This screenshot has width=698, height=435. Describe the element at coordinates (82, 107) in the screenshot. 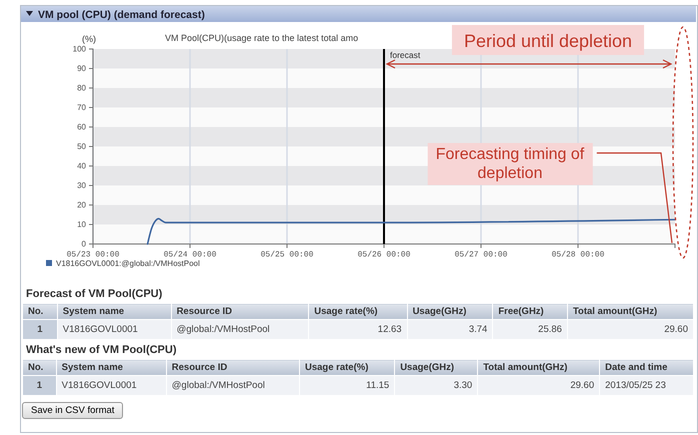

I see `y-tick-label: 70` at that location.